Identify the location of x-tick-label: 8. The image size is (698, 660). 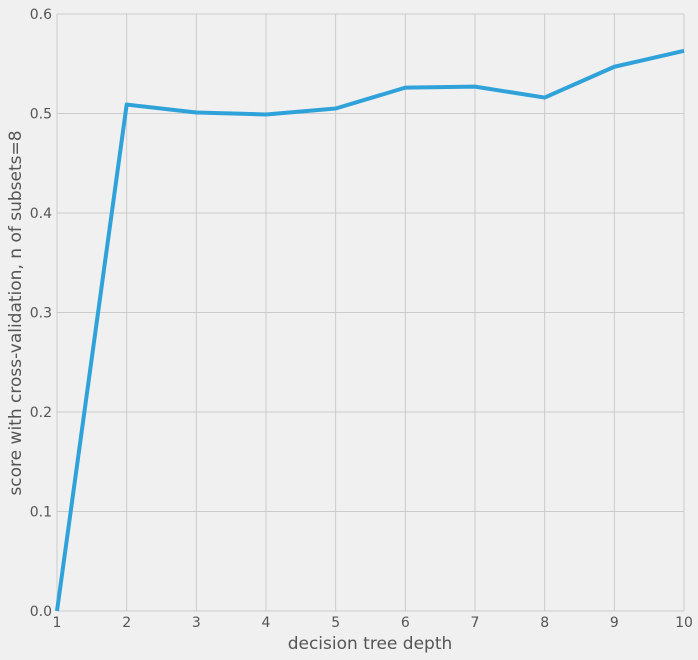
(544, 623).